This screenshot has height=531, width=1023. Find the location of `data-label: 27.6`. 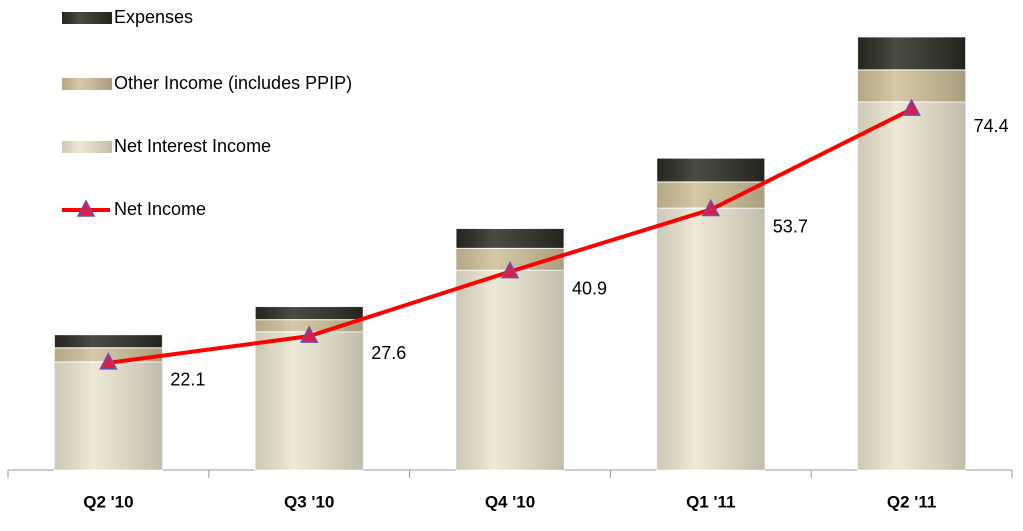

data-label: 27.6 is located at coordinates (388, 353).